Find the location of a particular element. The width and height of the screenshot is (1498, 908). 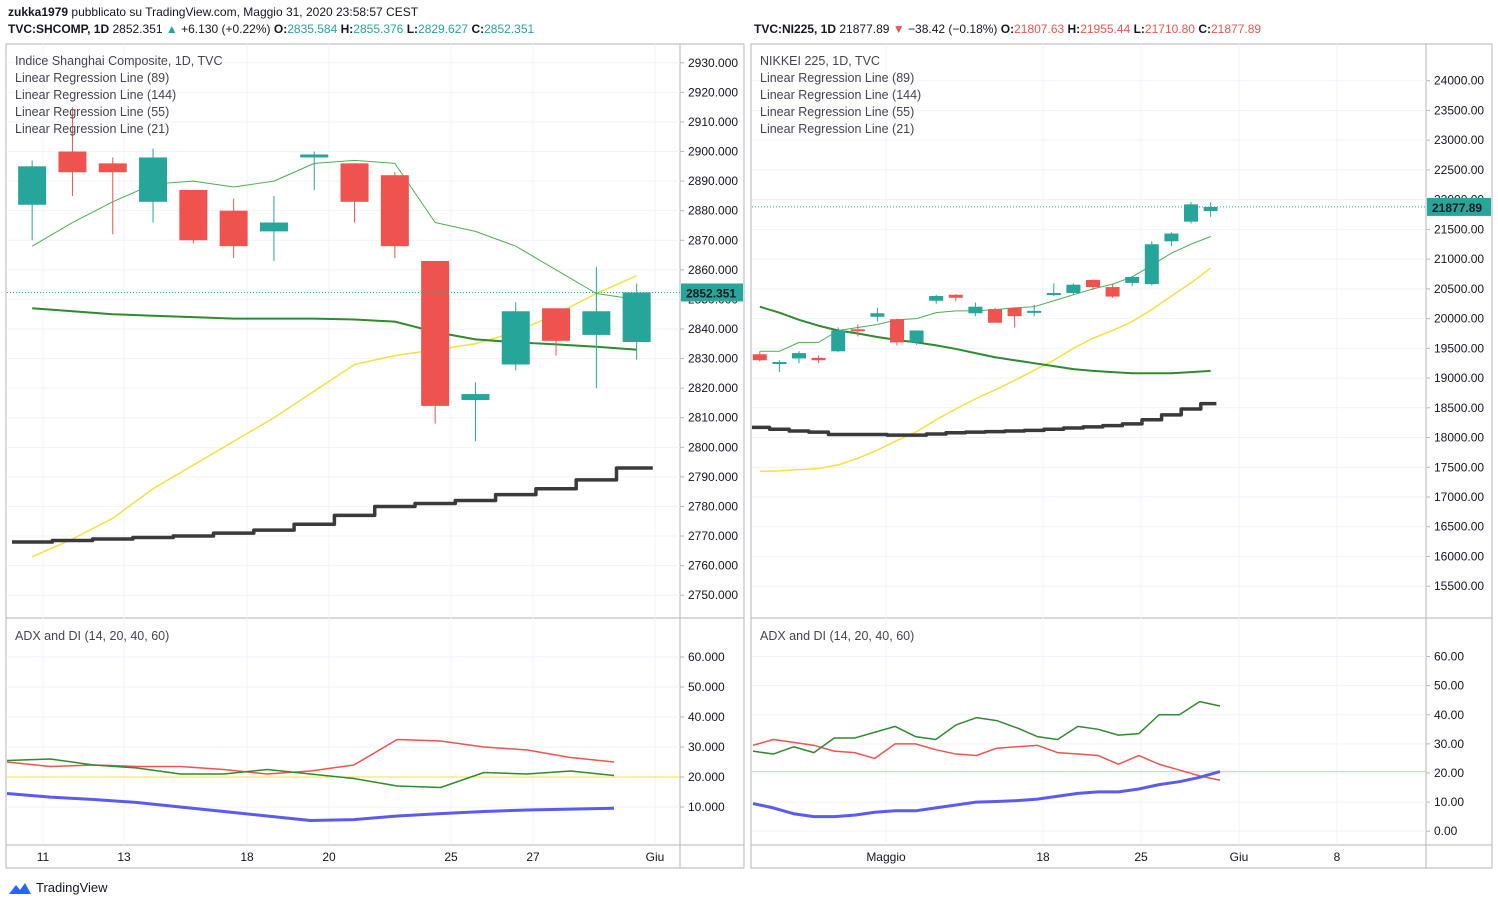

right-change: −38.42 (−0.18%) is located at coordinates (953, 29).